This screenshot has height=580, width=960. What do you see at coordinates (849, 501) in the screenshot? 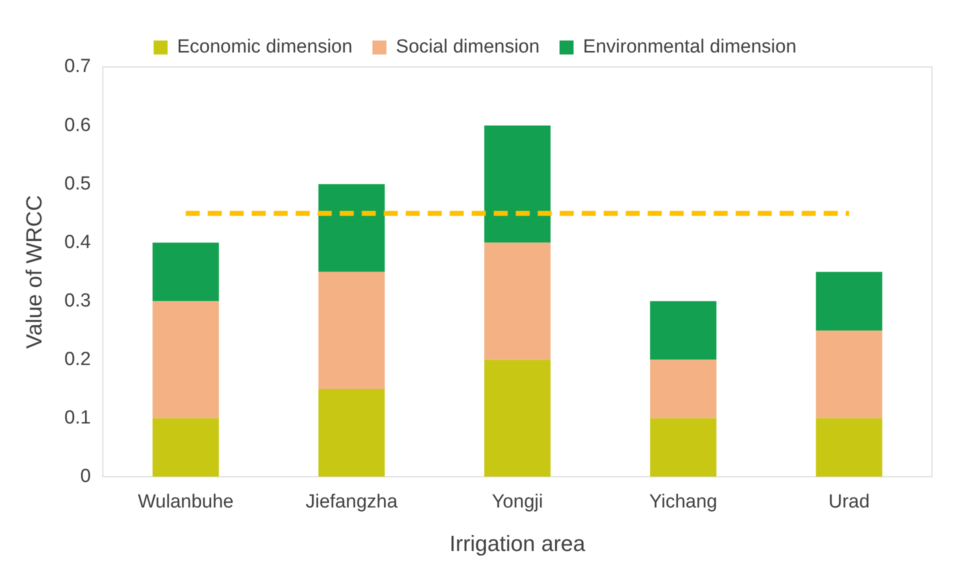
I see `x-tick-label: Urad` at bounding box center [849, 501].